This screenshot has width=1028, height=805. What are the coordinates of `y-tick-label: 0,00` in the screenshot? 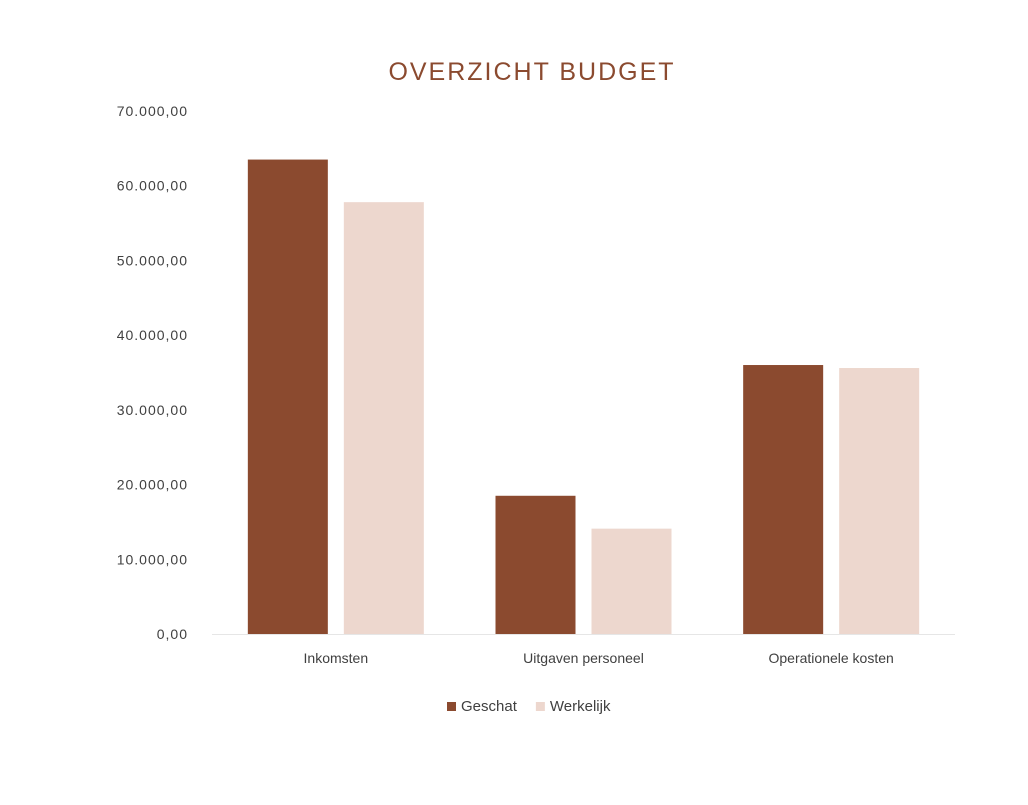 It's located at (172, 634).